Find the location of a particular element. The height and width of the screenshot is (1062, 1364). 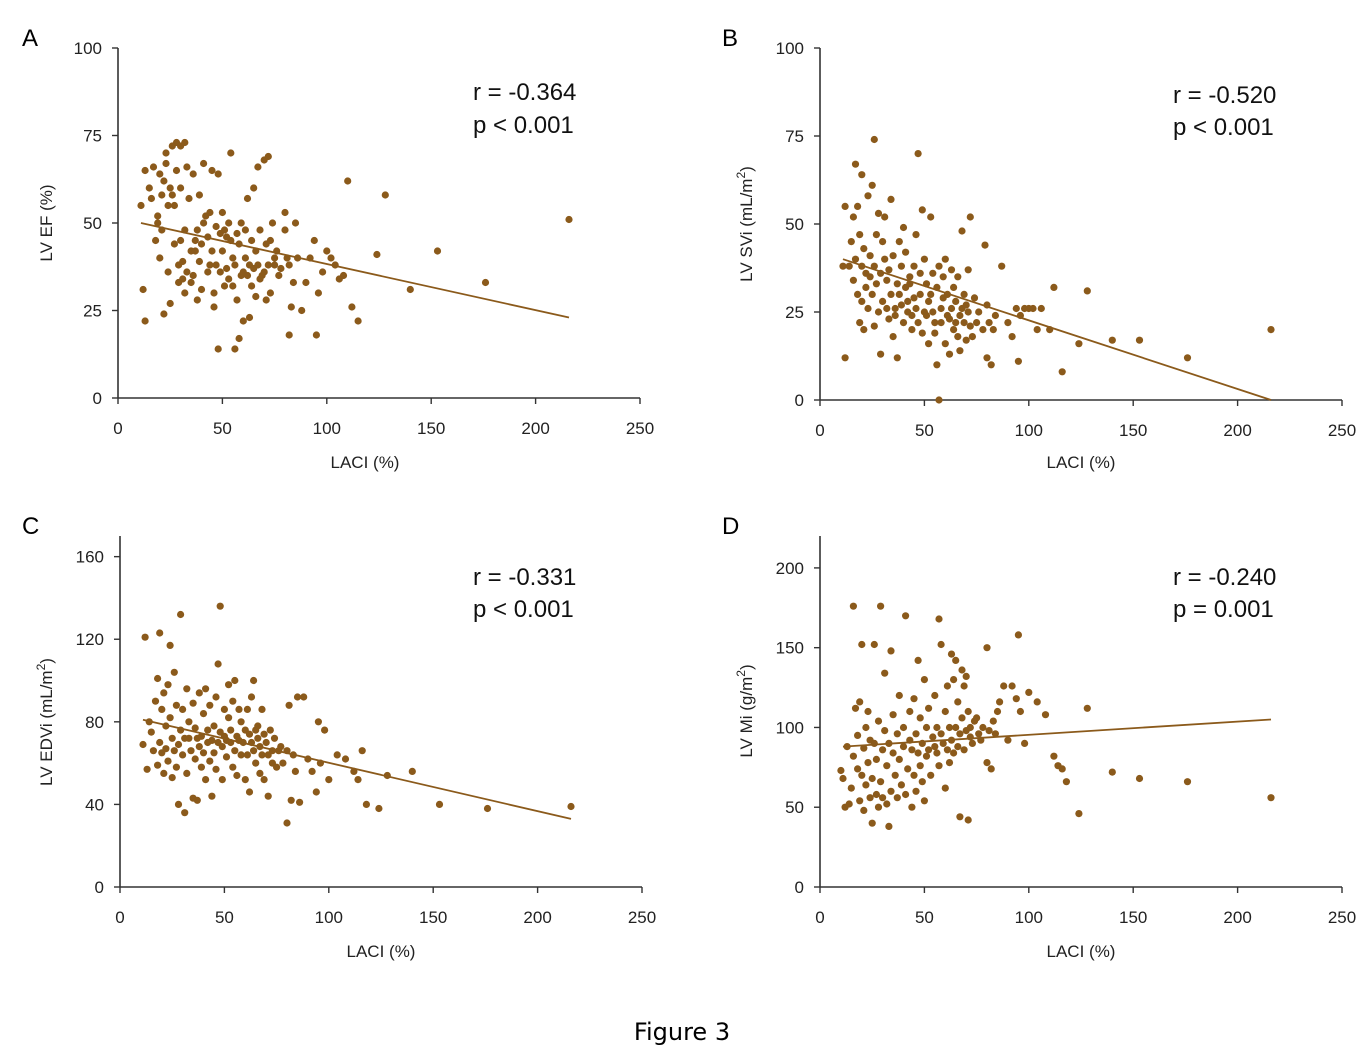

x-tick-label: 200 is located at coordinates (535, 428).